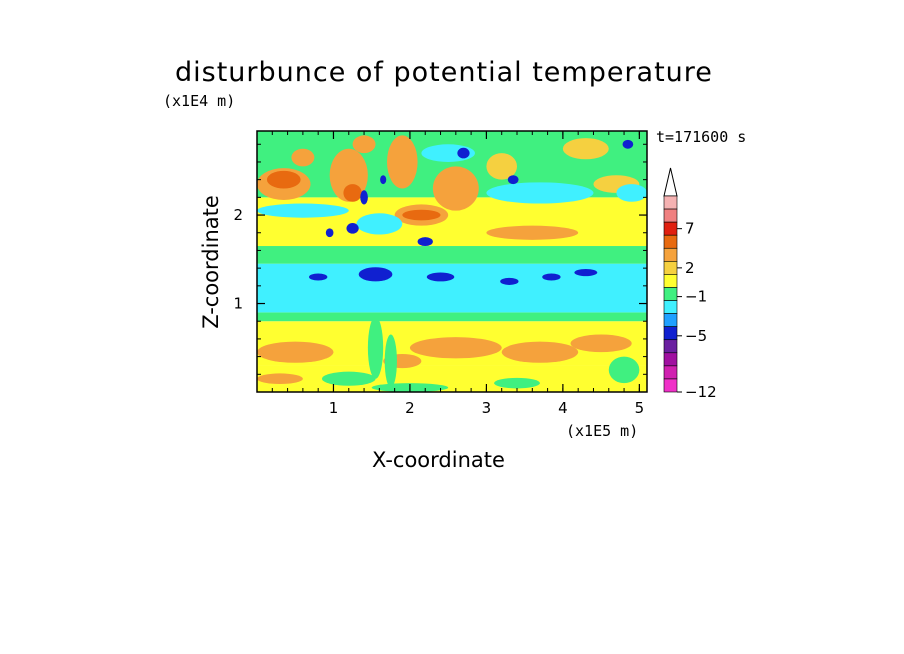 The image size is (904, 654). What do you see at coordinates (670, 182) in the screenshot?
I see `colorbar-extend-arrow` at bounding box center [670, 182].